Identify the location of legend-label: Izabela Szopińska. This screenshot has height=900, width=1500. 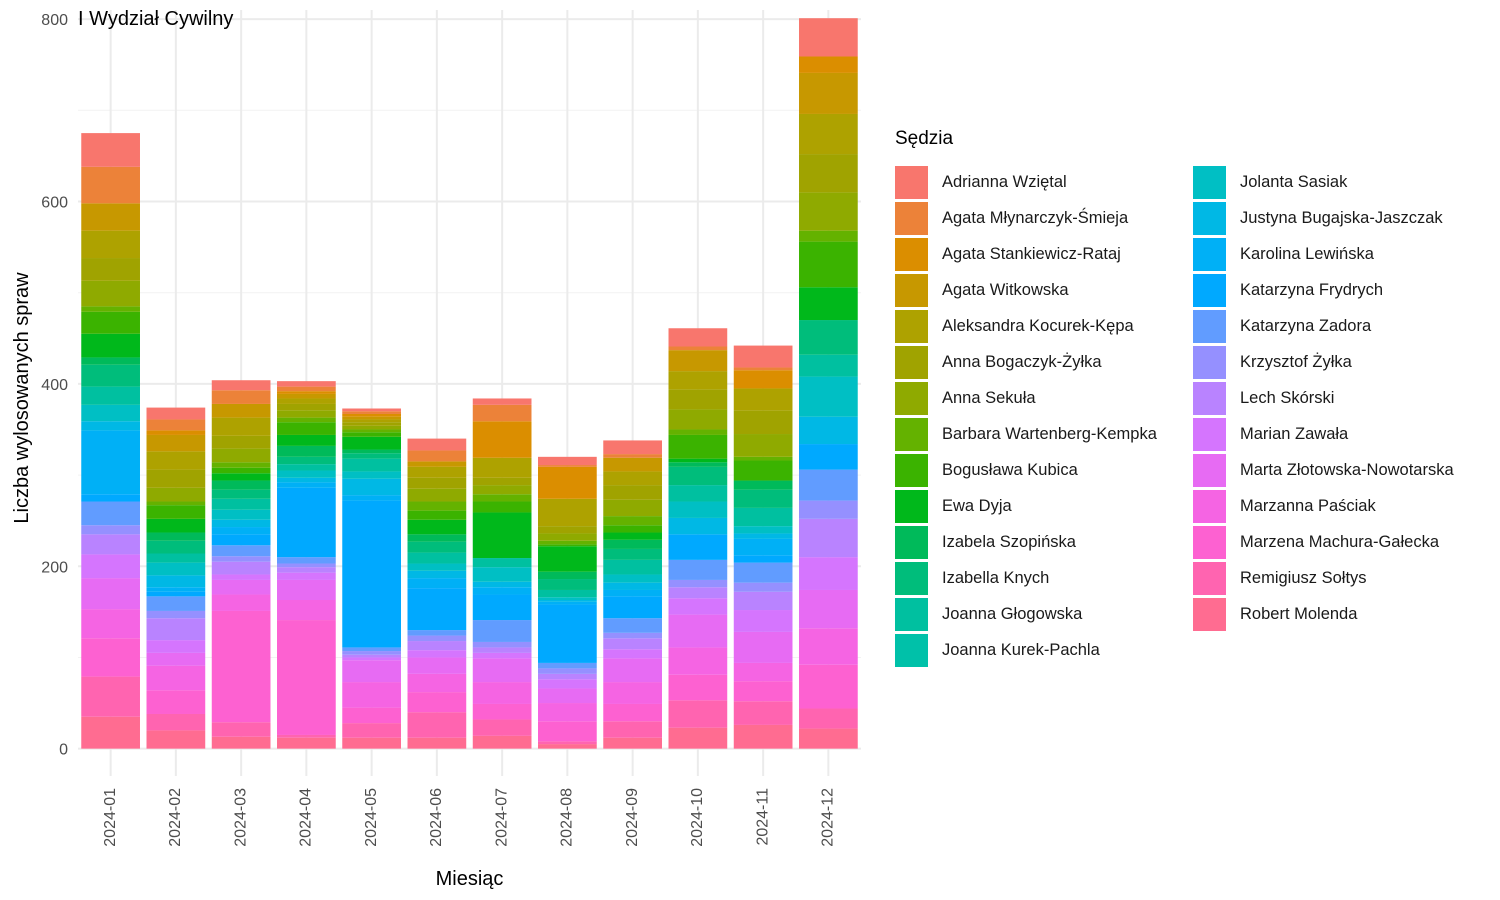
(1009, 541).